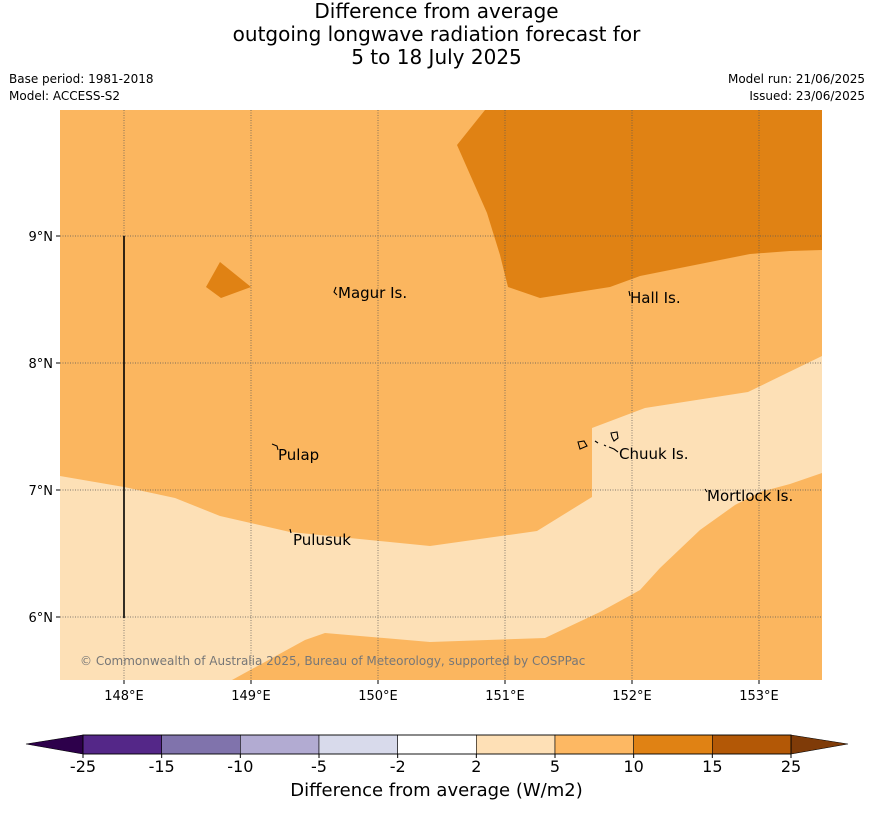  Describe the element at coordinates (791, 766) in the screenshot. I see `colorbar-tick-label: 25` at that location.